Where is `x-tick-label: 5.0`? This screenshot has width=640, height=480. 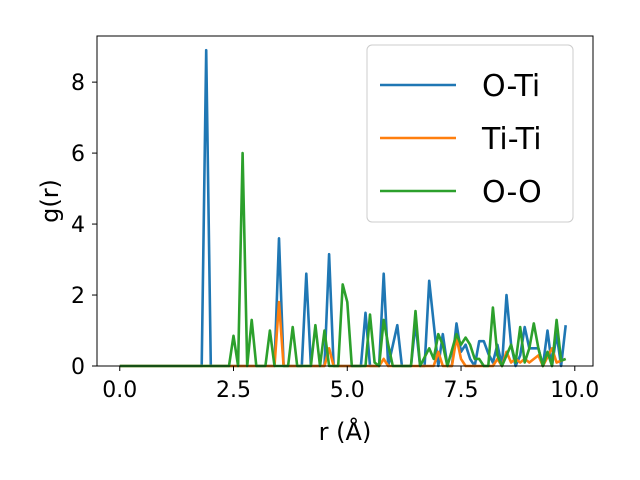 x-tick-label: 5.0 is located at coordinates (347, 390).